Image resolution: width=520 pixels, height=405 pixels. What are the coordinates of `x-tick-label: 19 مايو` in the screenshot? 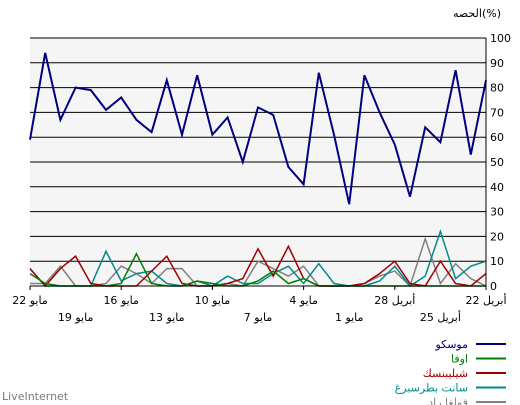 It's located at (76, 317).